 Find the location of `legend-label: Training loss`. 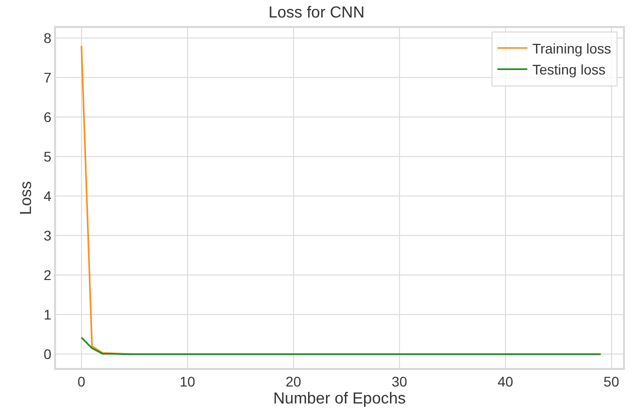

legend-label: Training loss is located at coordinates (572, 48).